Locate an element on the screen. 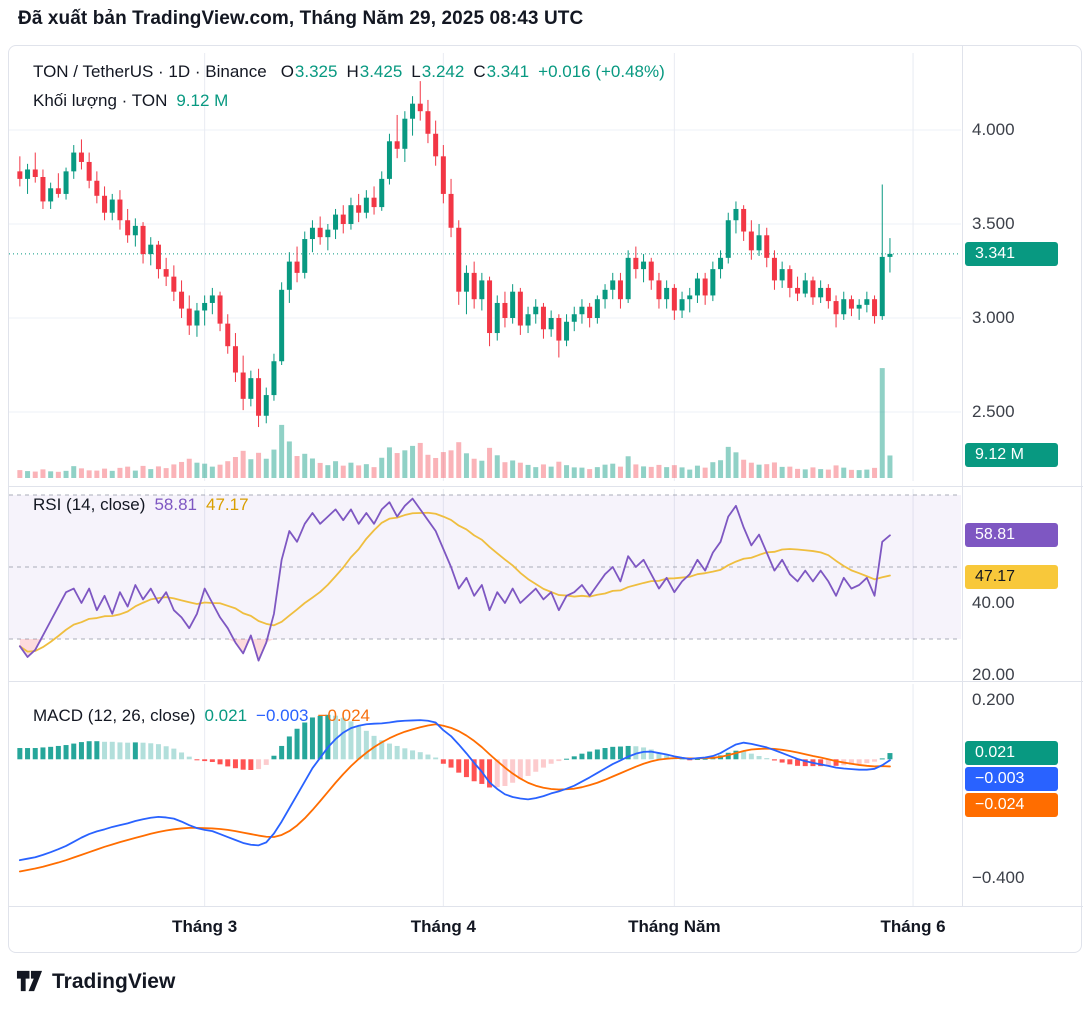  tradingview-brand: TradingView is located at coordinates (95, 981).